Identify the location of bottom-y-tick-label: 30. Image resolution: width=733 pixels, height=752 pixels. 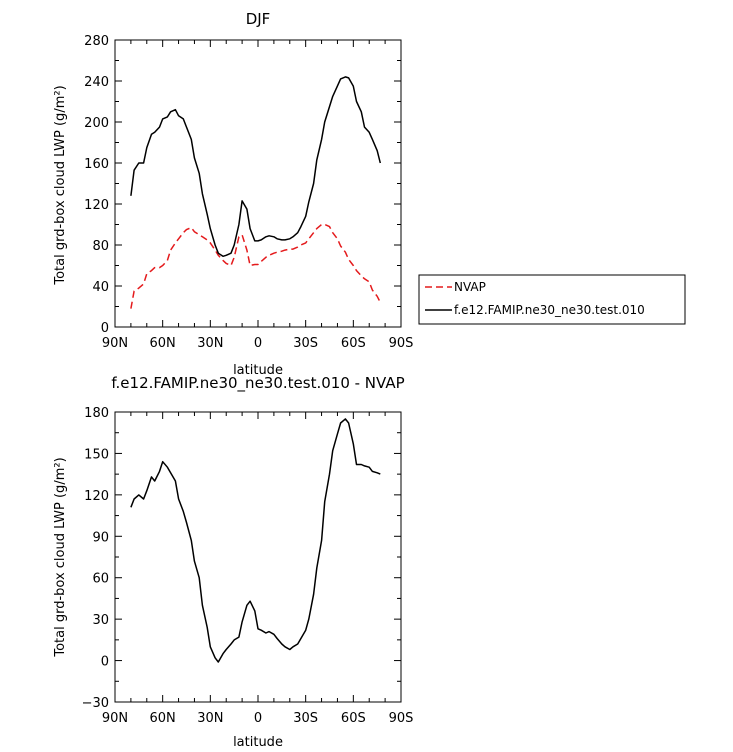
(100, 620).